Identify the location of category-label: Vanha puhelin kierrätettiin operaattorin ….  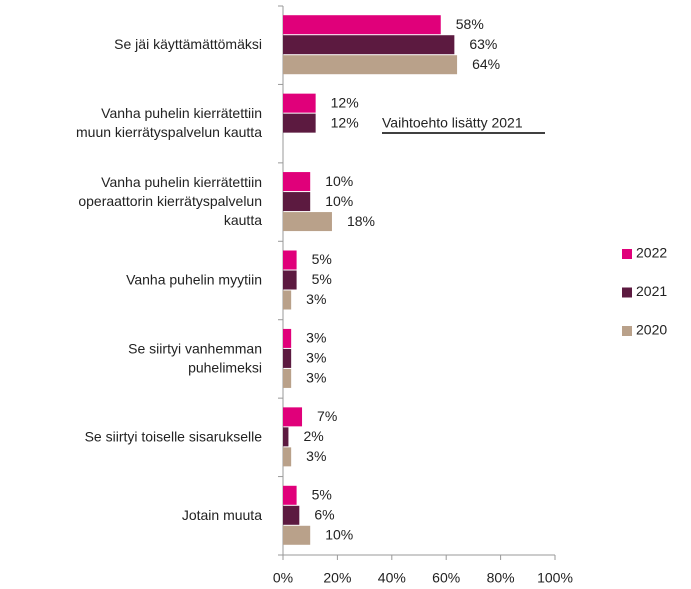
(170, 201).